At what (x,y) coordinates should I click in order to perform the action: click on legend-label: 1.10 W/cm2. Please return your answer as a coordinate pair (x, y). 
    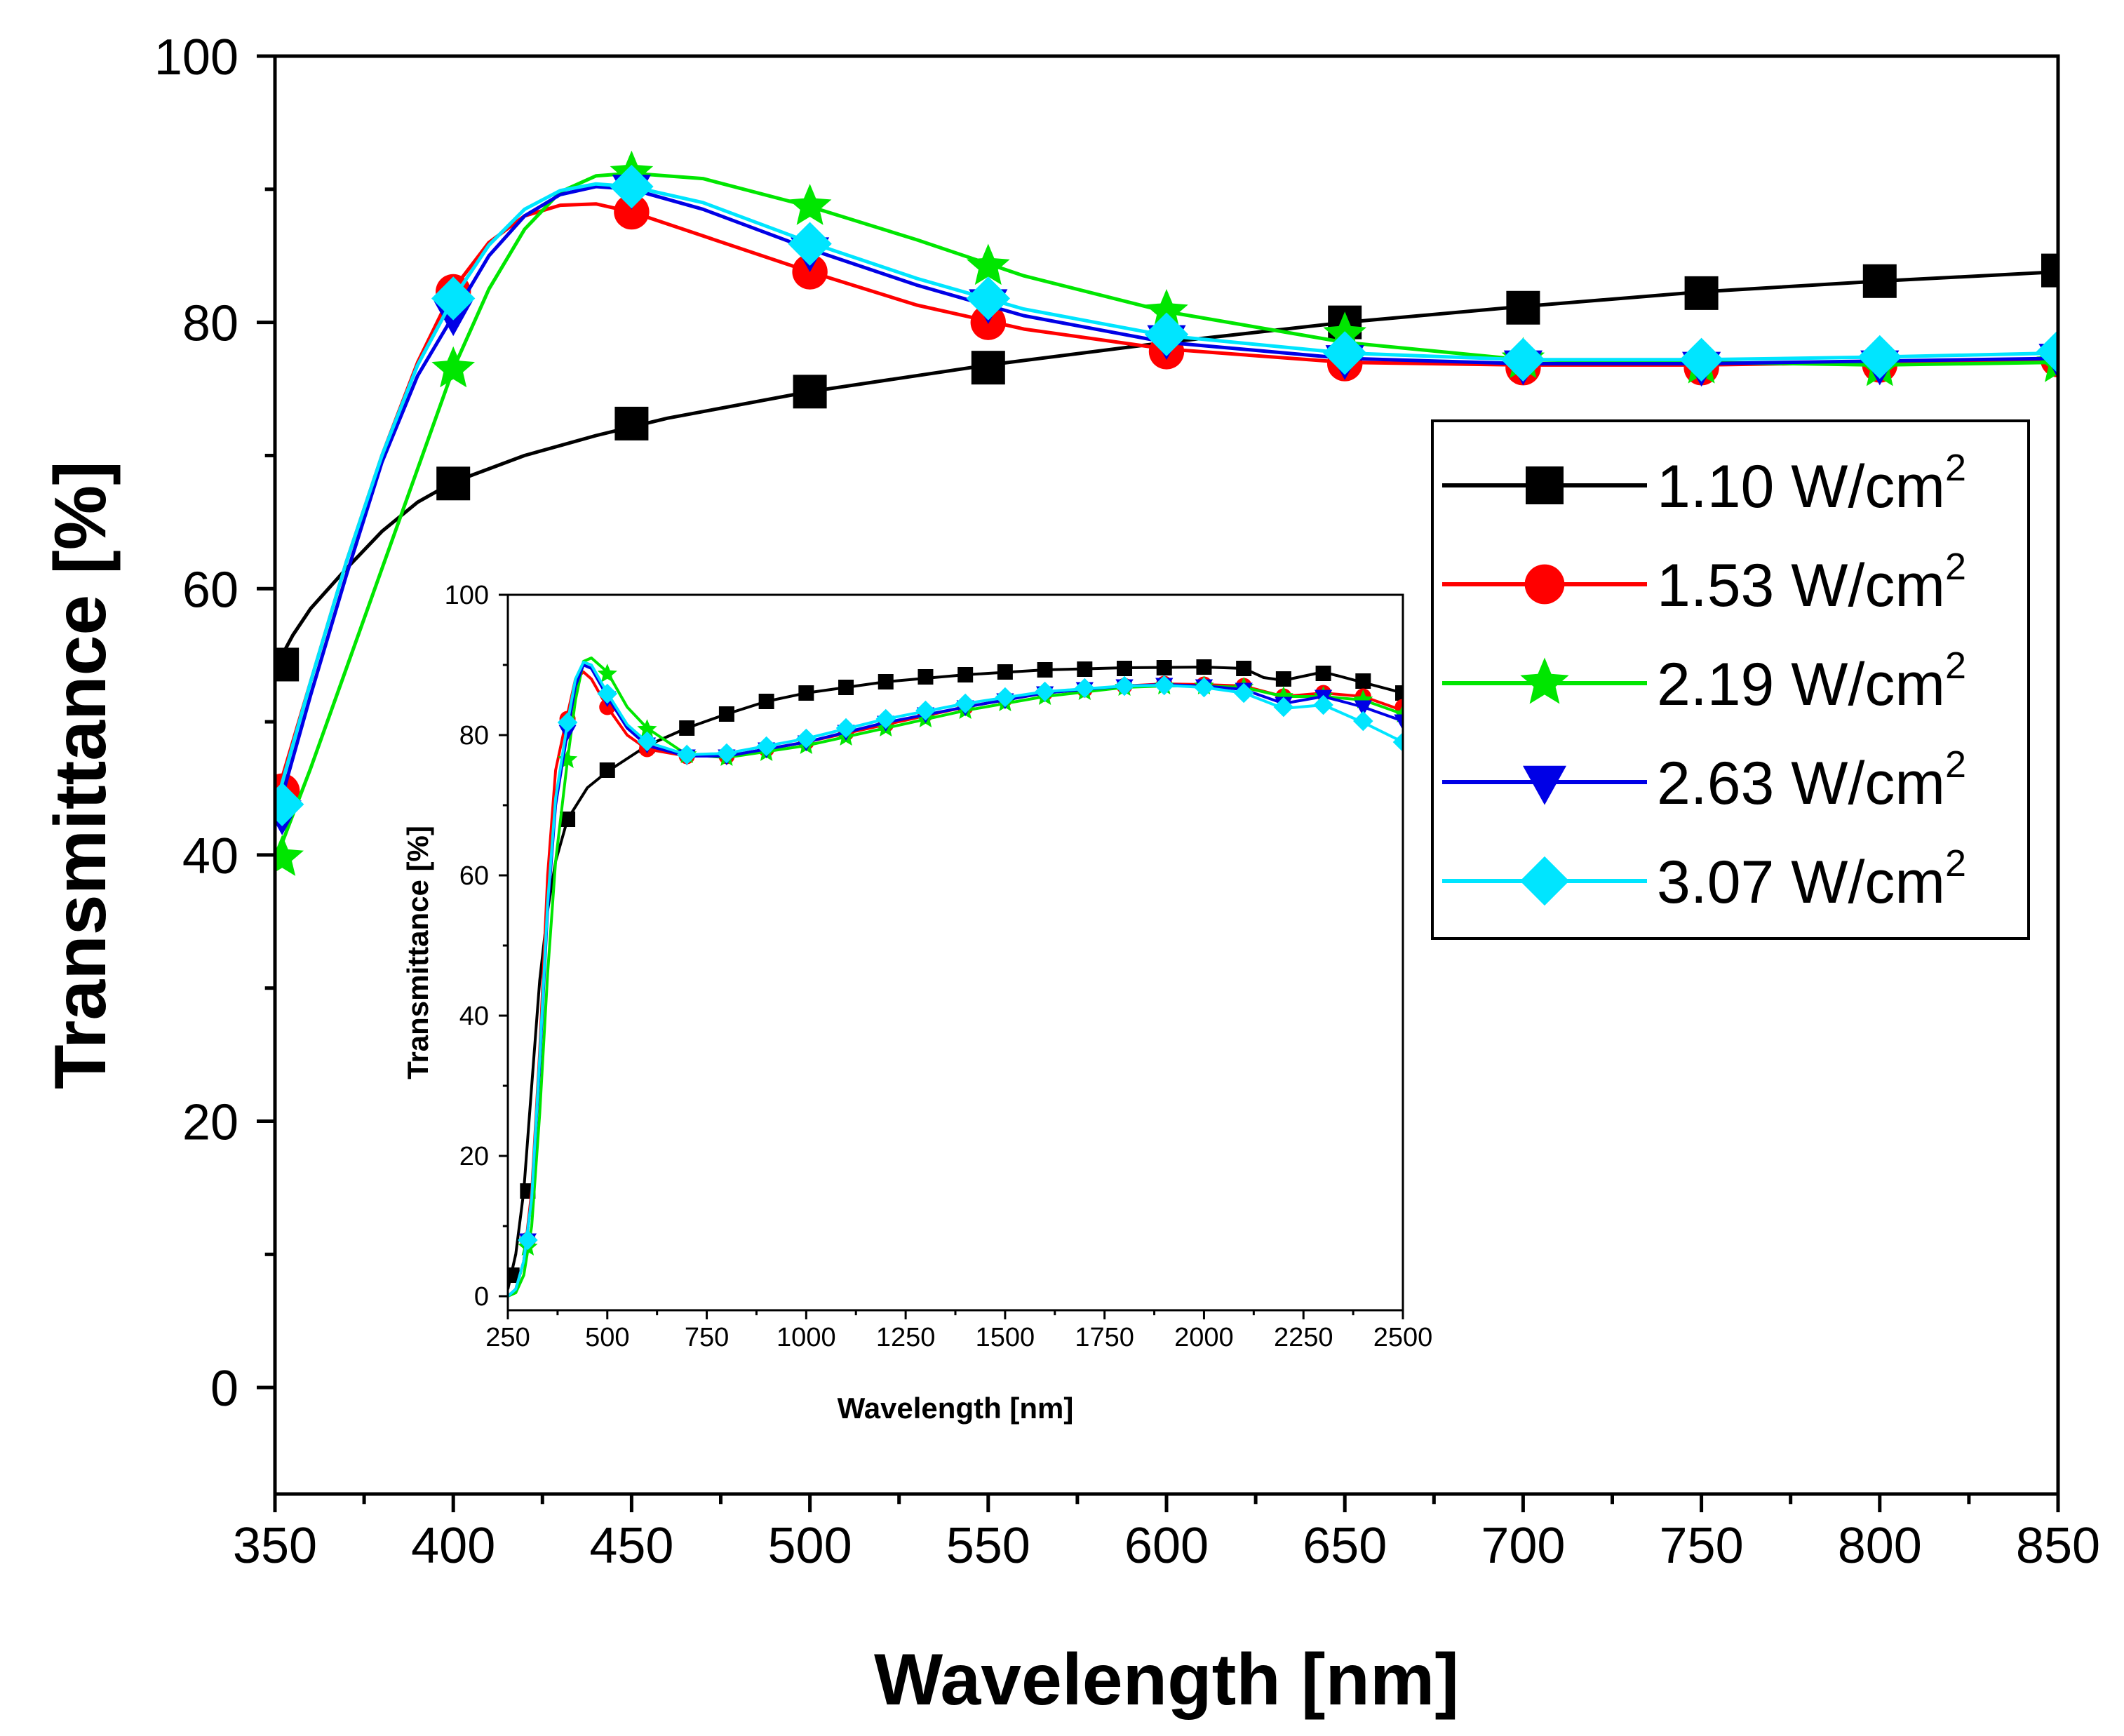
    Looking at the image, I should click on (1811, 483).